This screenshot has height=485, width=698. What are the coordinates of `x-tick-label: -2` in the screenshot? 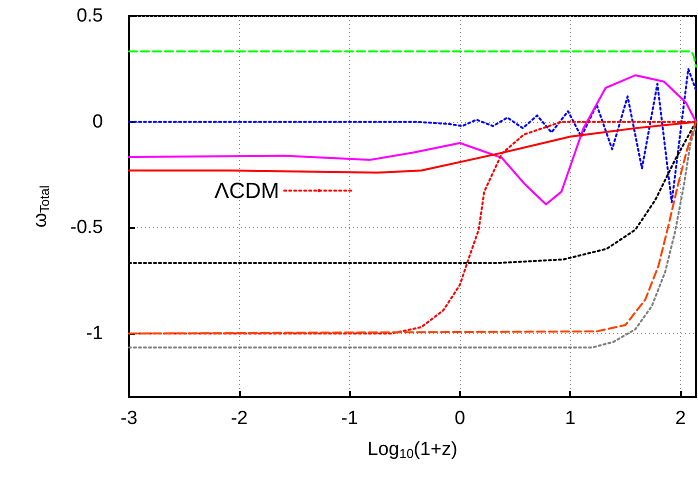 It's located at (239, 418).